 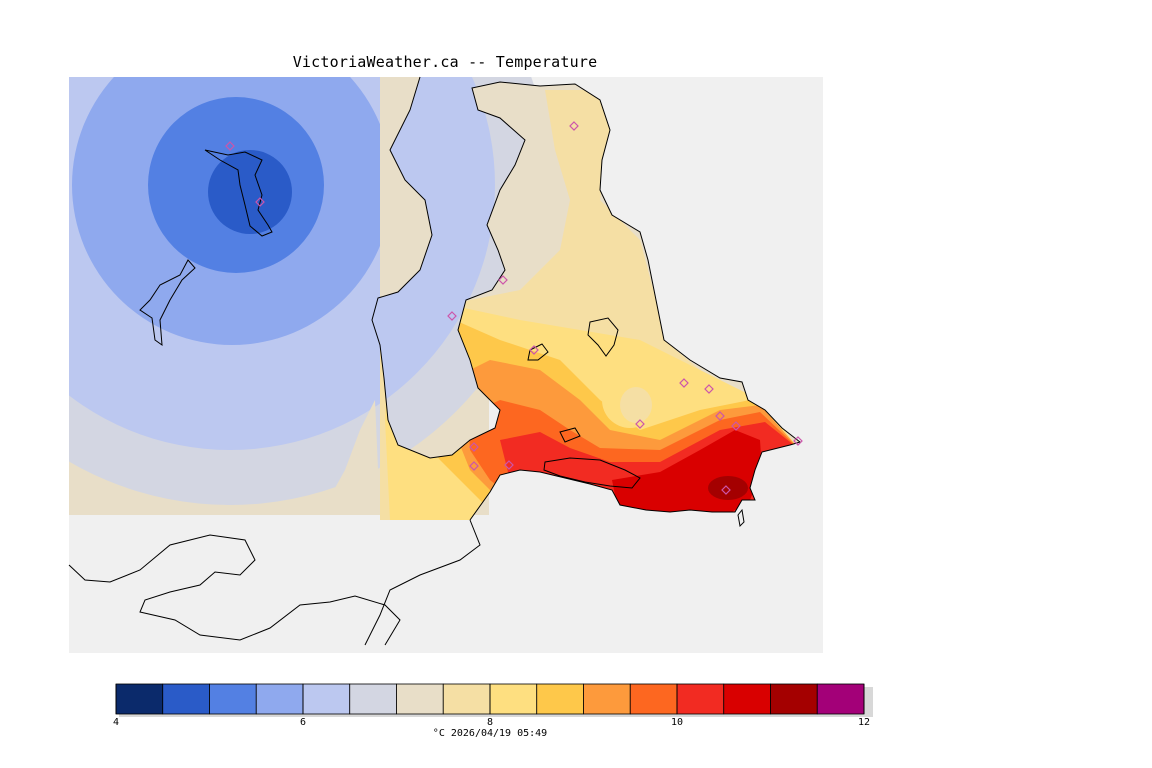 I want to click on scale-tick-label: 4, so click(x=116, y=722).